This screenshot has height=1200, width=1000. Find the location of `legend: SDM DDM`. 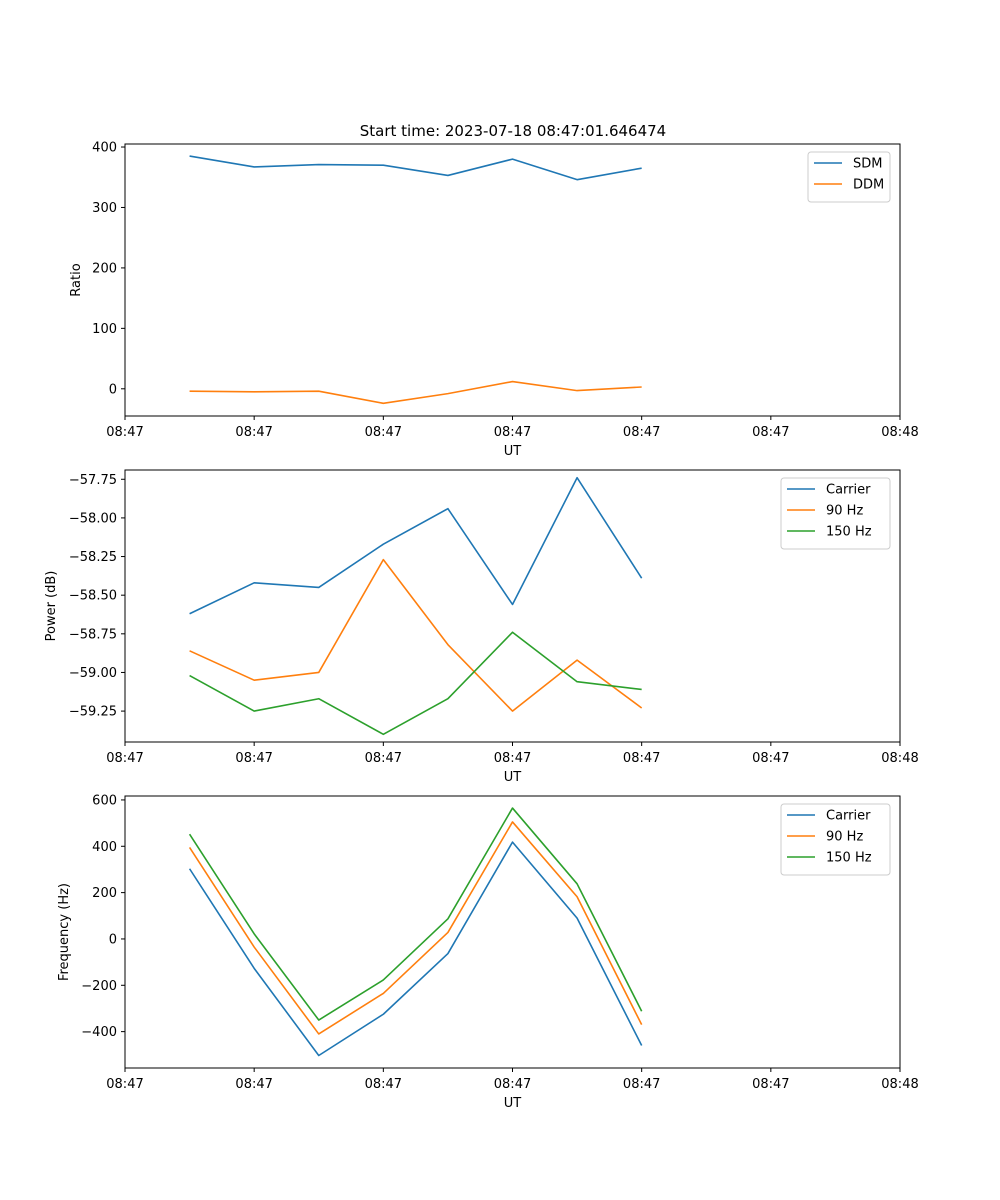

legend: SDM DDM is located at coordinates (849, 177).